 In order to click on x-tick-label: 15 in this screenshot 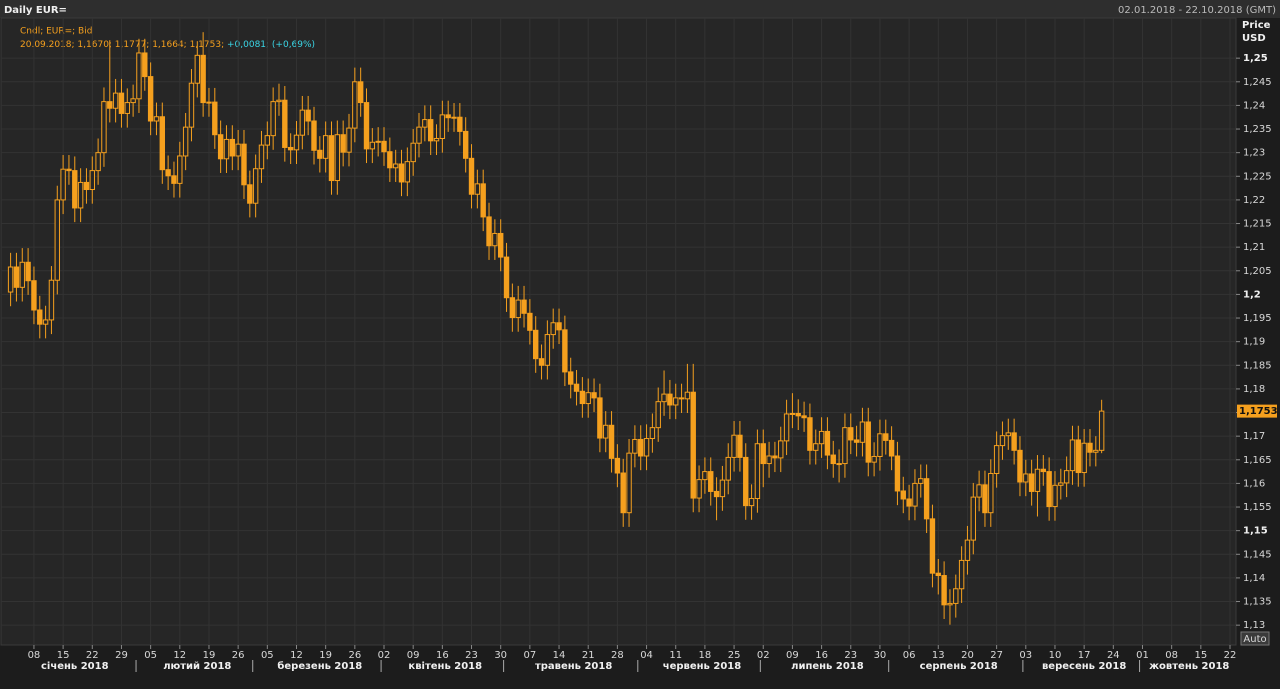, I will do `click(1200, 655)`.